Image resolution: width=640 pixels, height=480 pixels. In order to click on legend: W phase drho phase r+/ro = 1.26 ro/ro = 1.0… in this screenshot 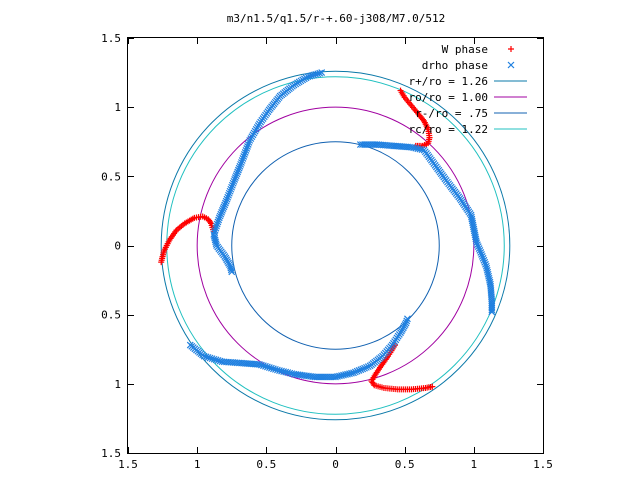, I will do `click(468, 89)`.